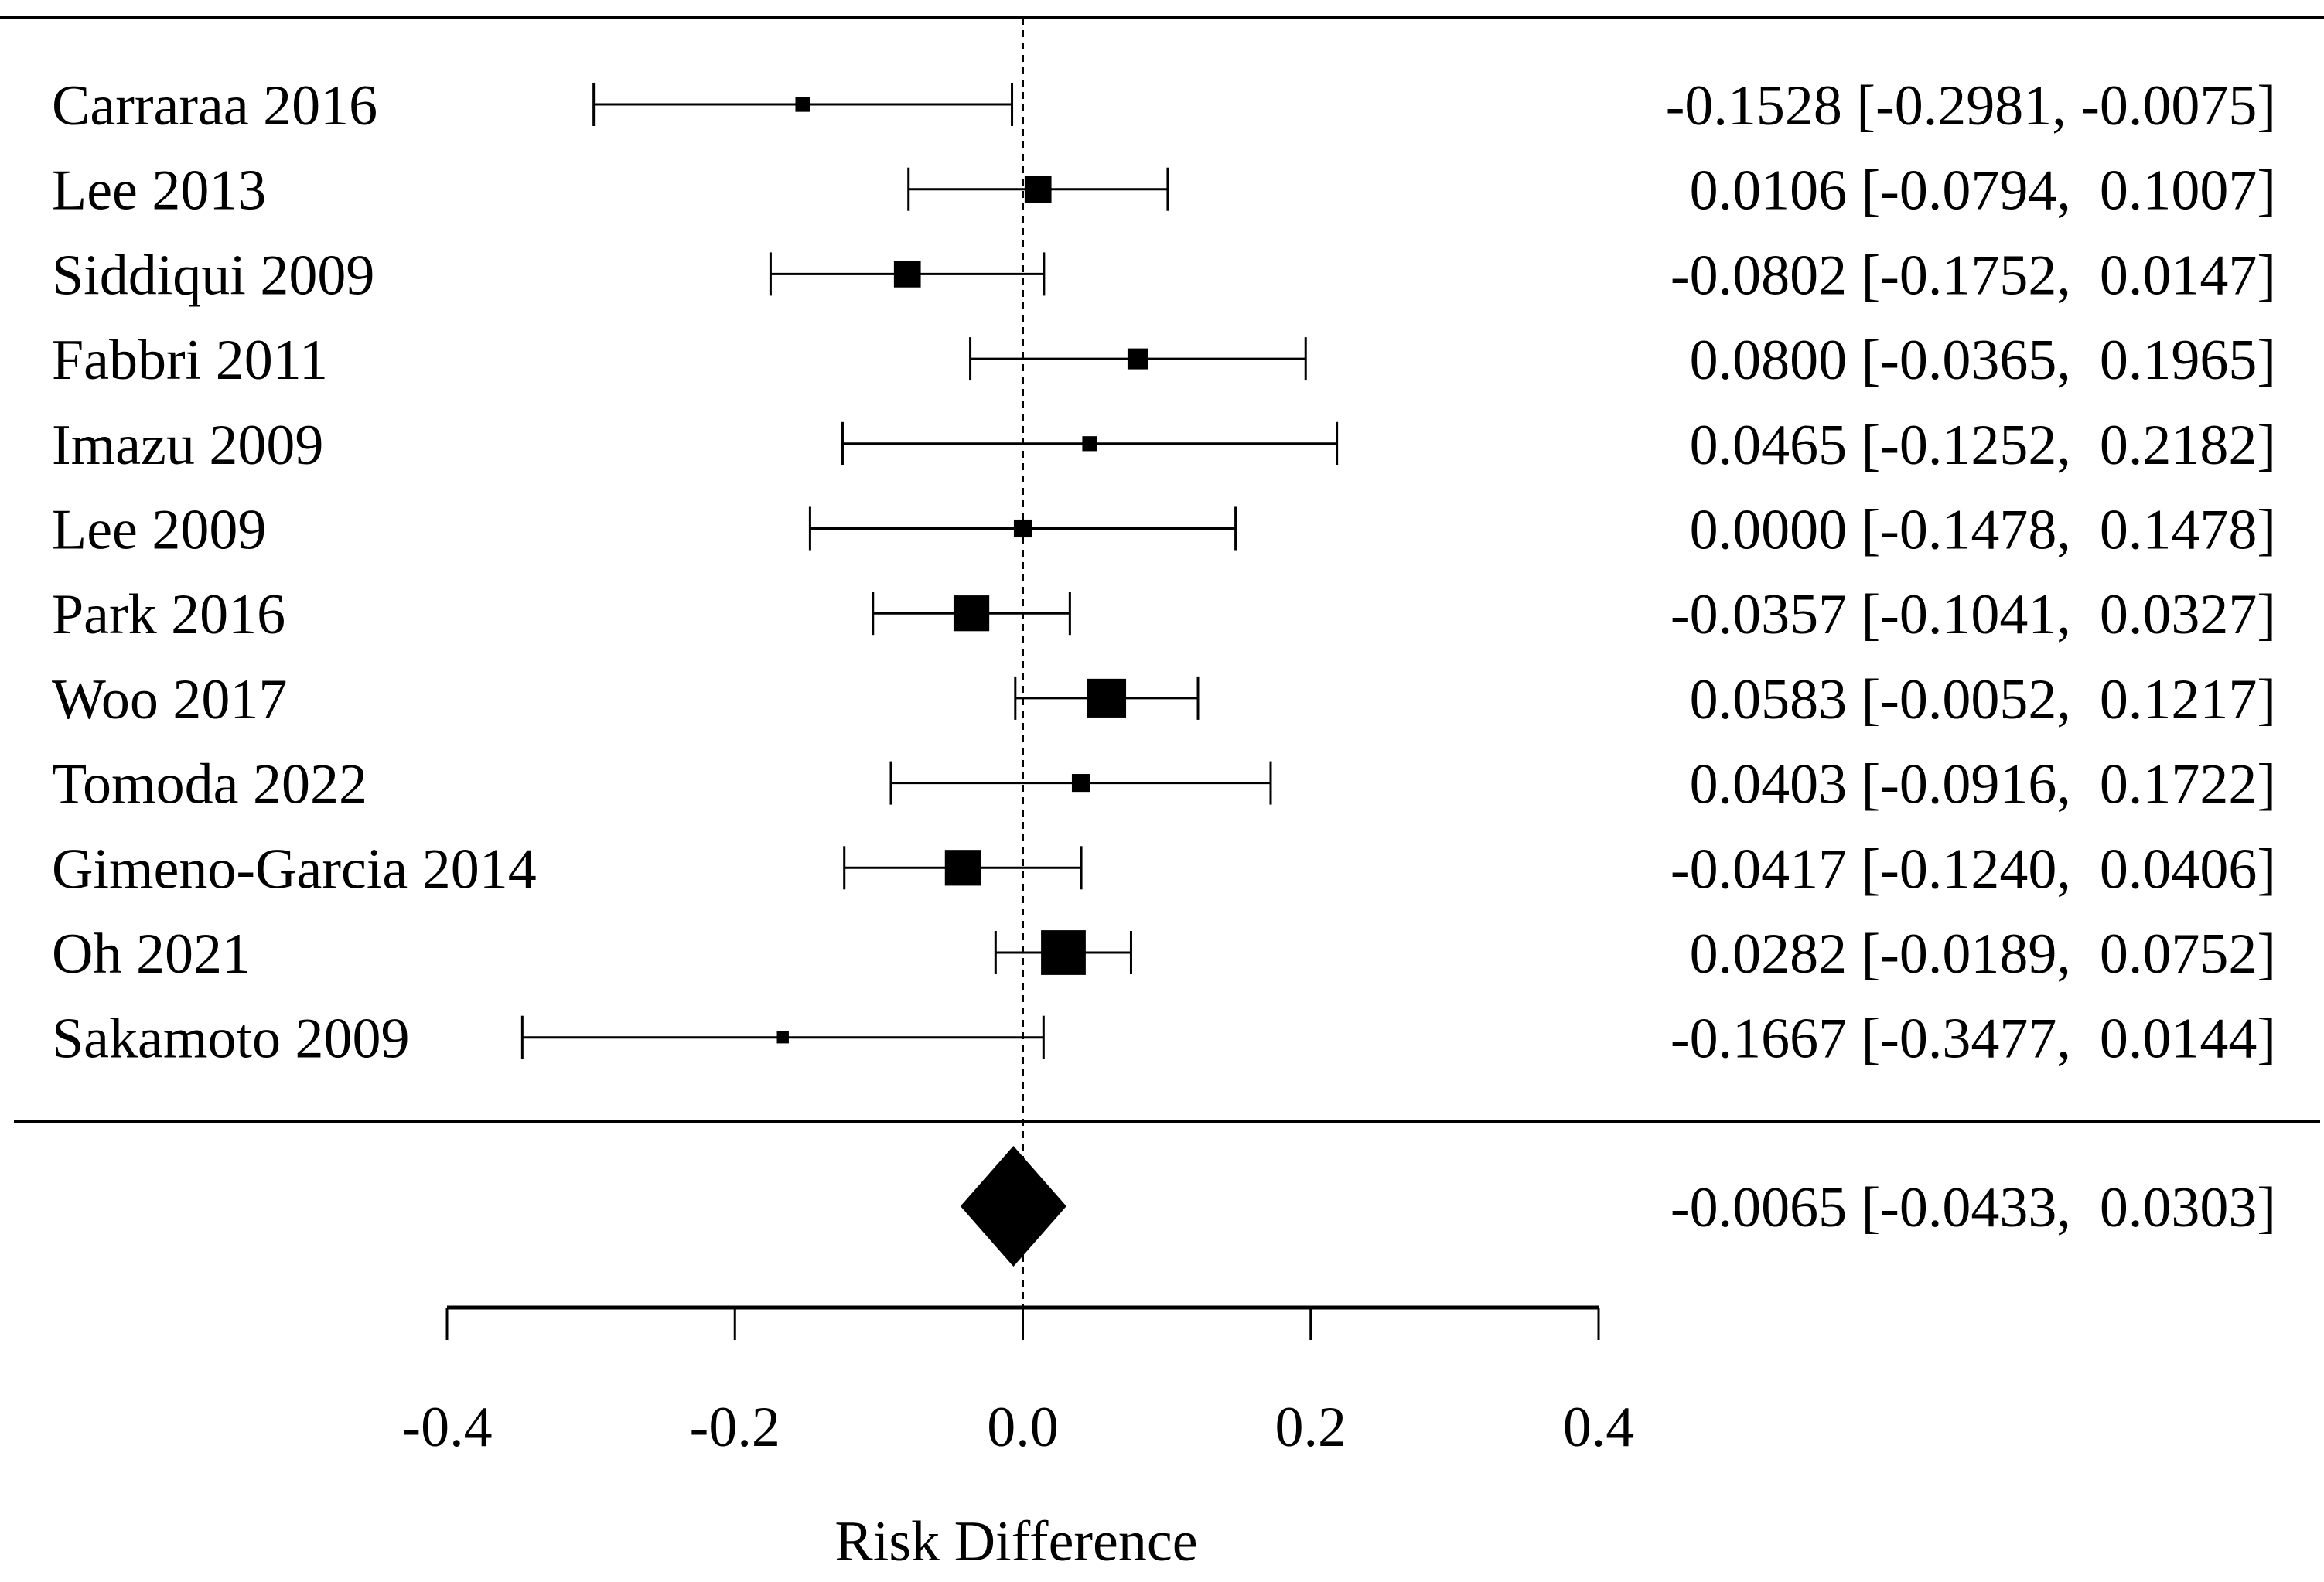 The width and height of the screenshot is (2324, 1582). What do you see at coordinates (1973, 614) in the screenshot?
I see `estimate-ci-text: -0.0357 [-0.1041, 0.0327]` at bounding box center [1973, 614].